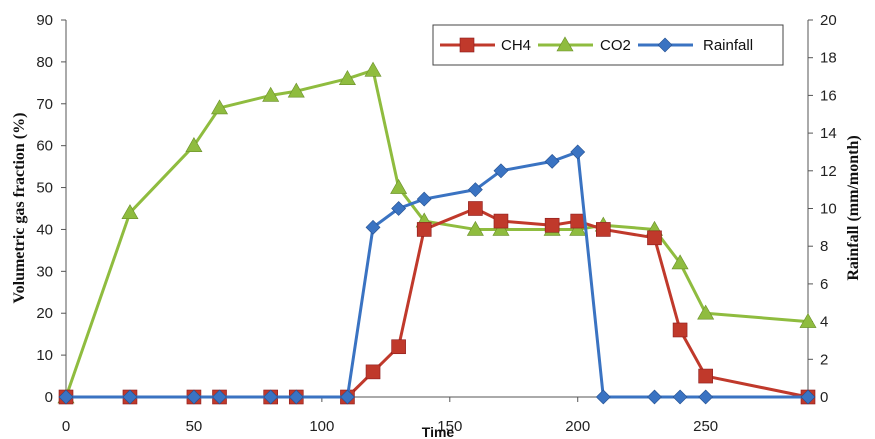  I want to click on x-tick-label: 150, so click(449, 426).